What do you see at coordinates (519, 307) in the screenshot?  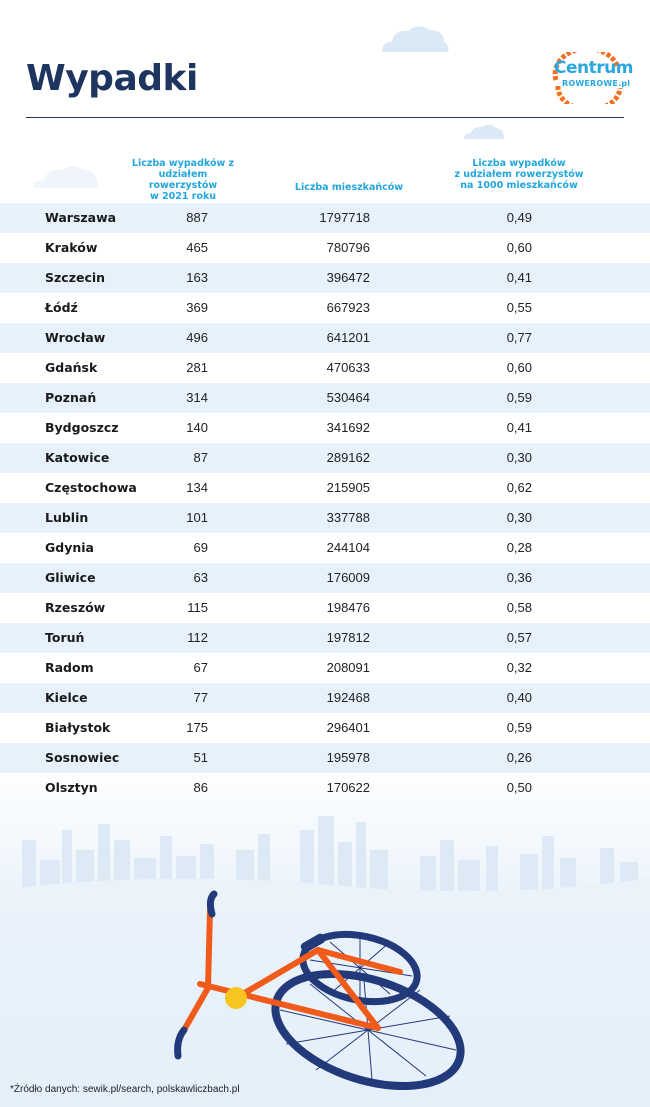 I see `rate-value: 0,55` at bounding box center [519, 307].